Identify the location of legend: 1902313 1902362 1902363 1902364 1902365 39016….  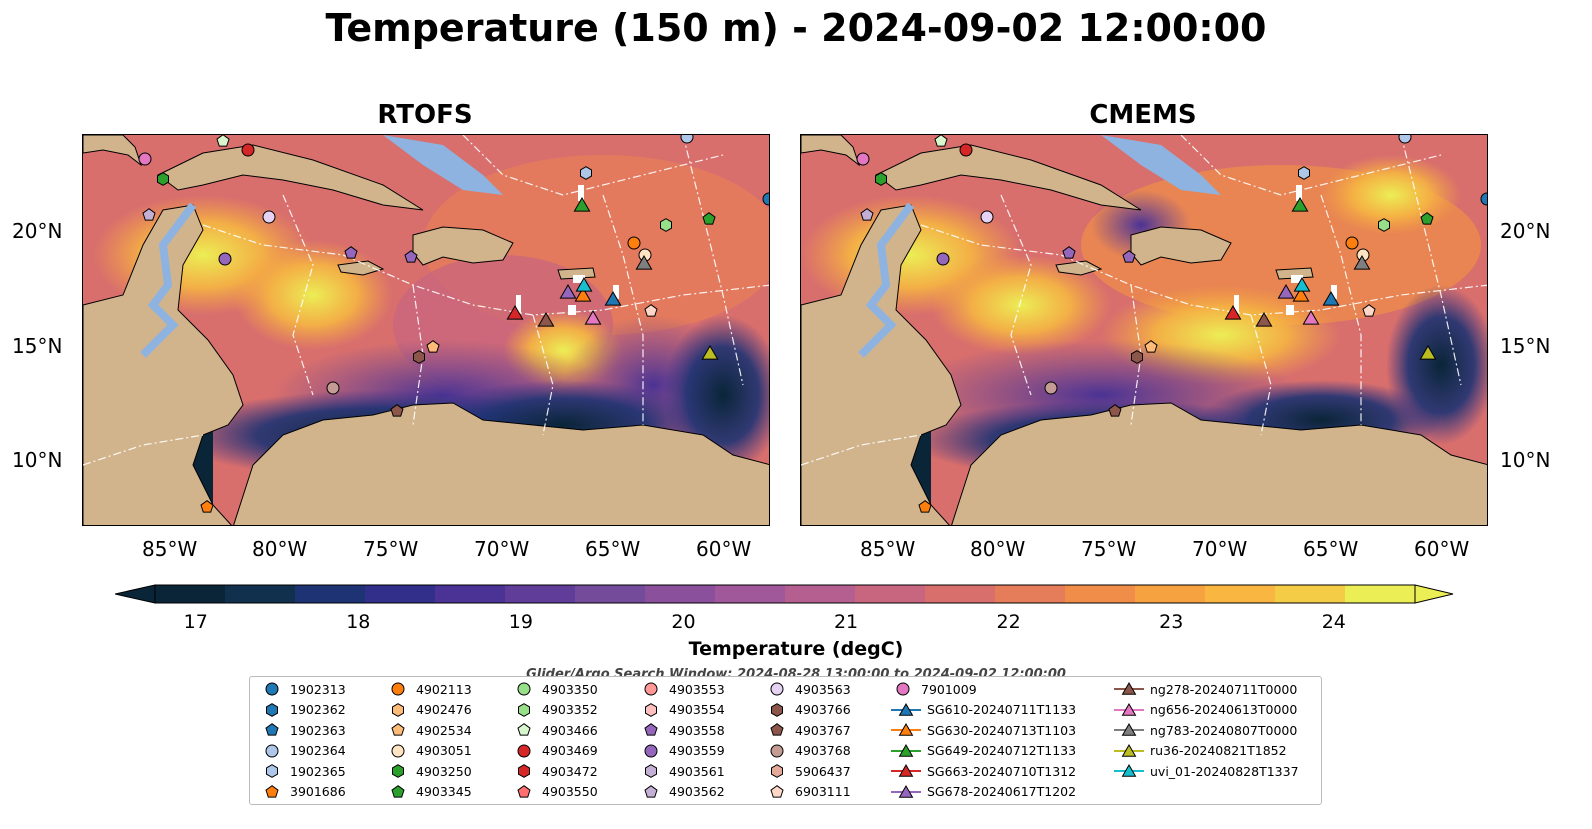
(785, 740).